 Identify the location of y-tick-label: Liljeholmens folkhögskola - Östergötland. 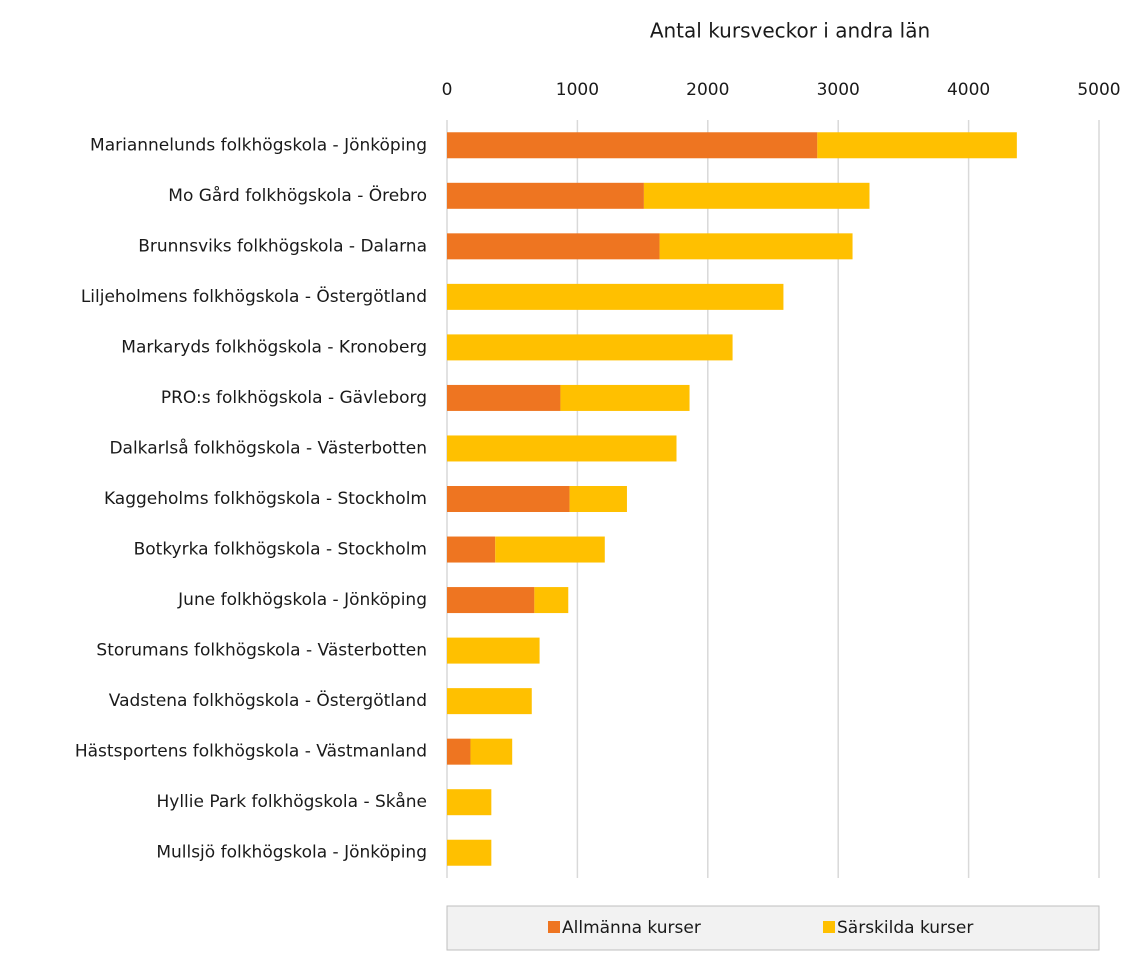
(254, 296).